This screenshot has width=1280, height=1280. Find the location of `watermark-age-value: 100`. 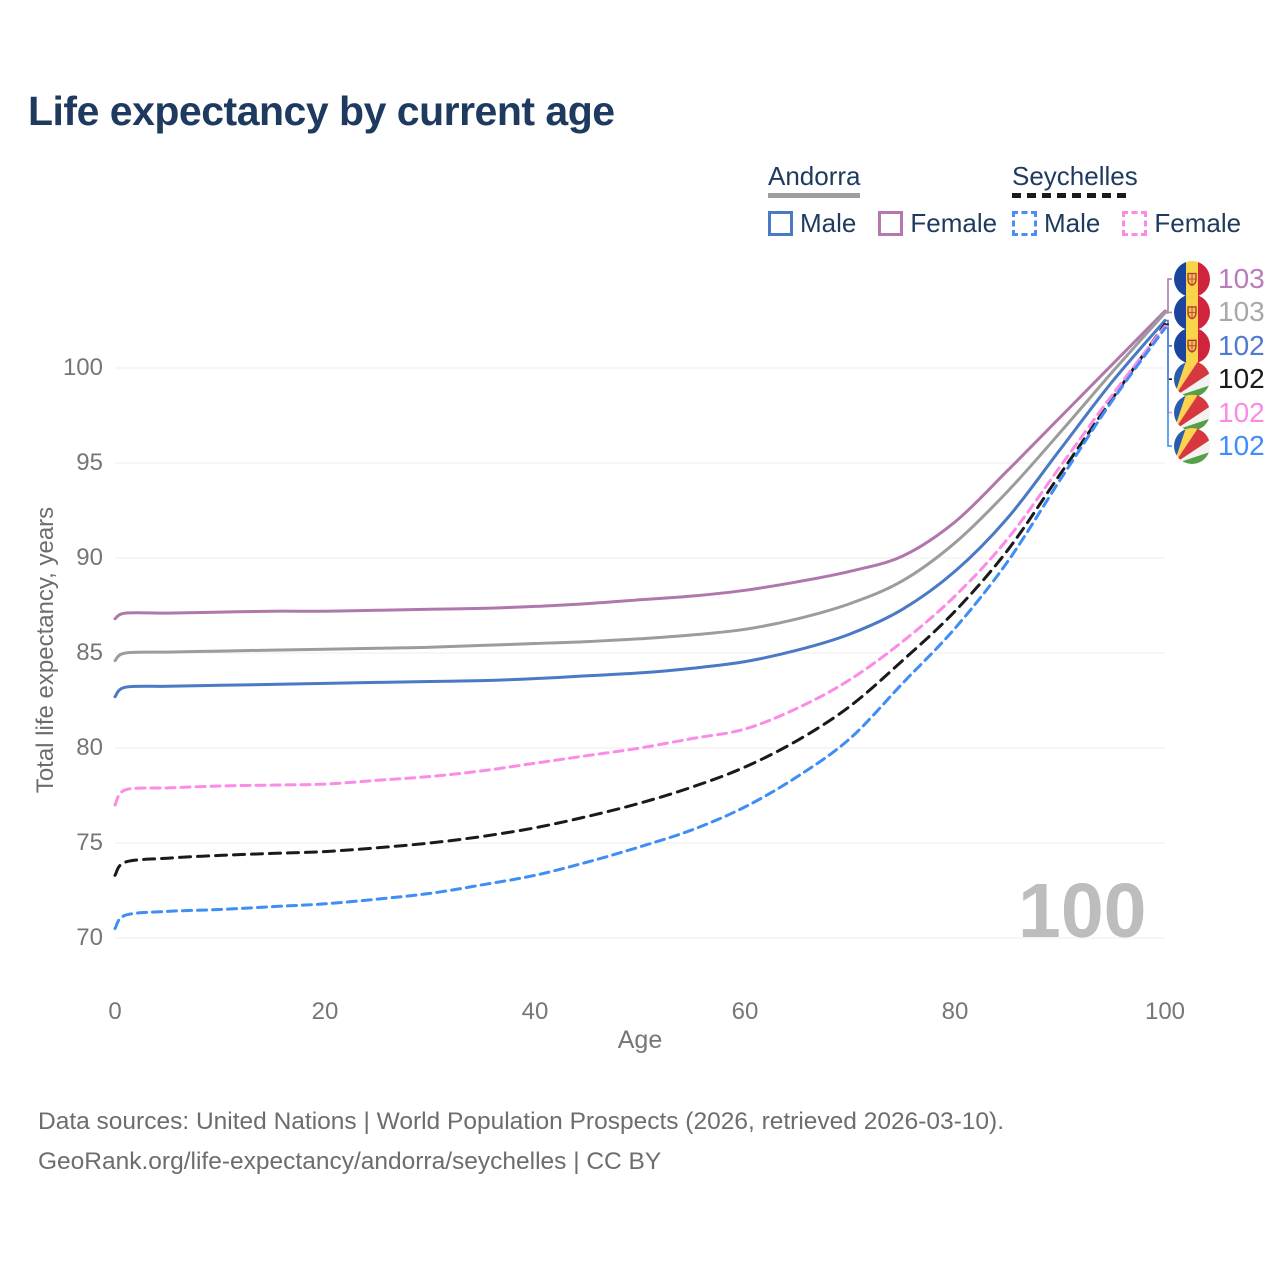

watermark-age-value: 100 is located at coordinates (1082, 911).